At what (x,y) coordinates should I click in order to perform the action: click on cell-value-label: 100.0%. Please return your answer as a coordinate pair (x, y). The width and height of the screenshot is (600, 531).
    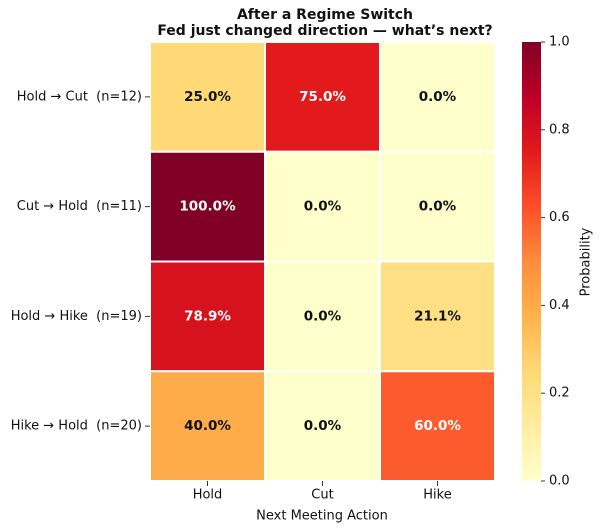
    Looking at the image, I should click on (207, 207).